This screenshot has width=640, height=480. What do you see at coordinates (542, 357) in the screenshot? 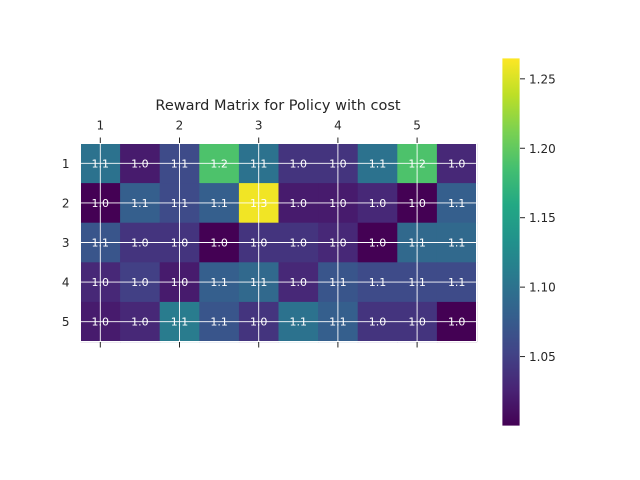
I see `colorbar-tick-label: 1.05` at bounding box center [542, 357].